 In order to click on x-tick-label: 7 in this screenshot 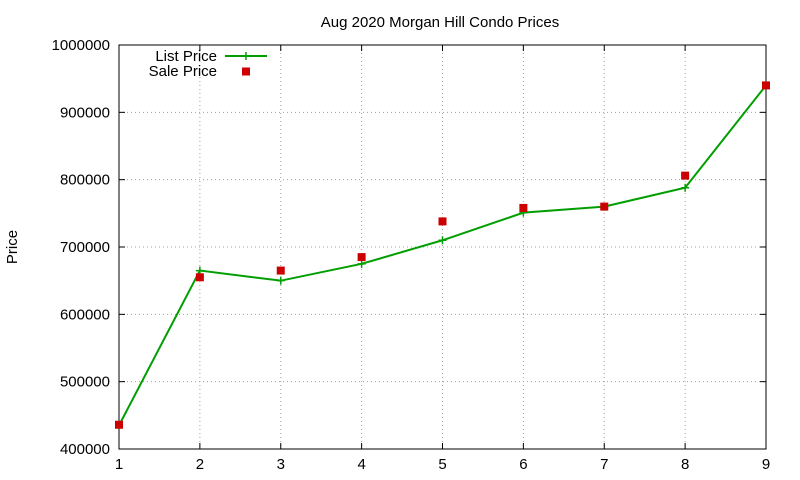, I will do `click(604, 464)`.